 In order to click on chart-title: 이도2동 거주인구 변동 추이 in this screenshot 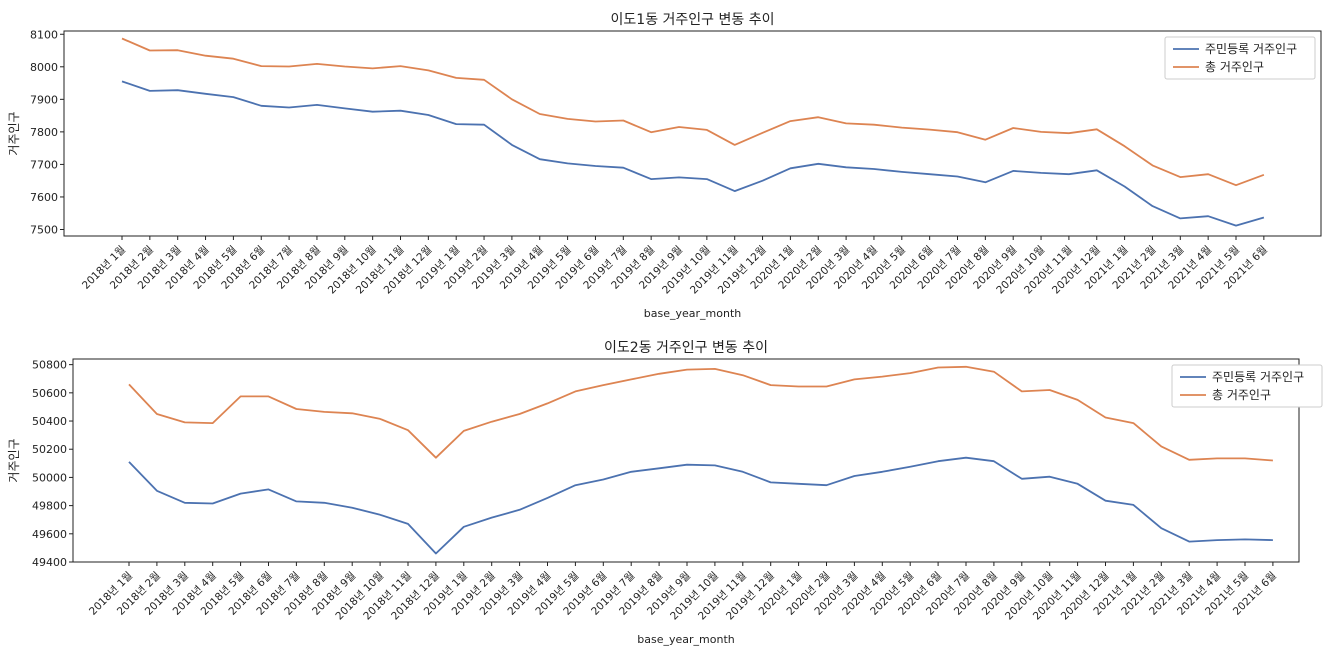, I will do `click(686, 348)`.